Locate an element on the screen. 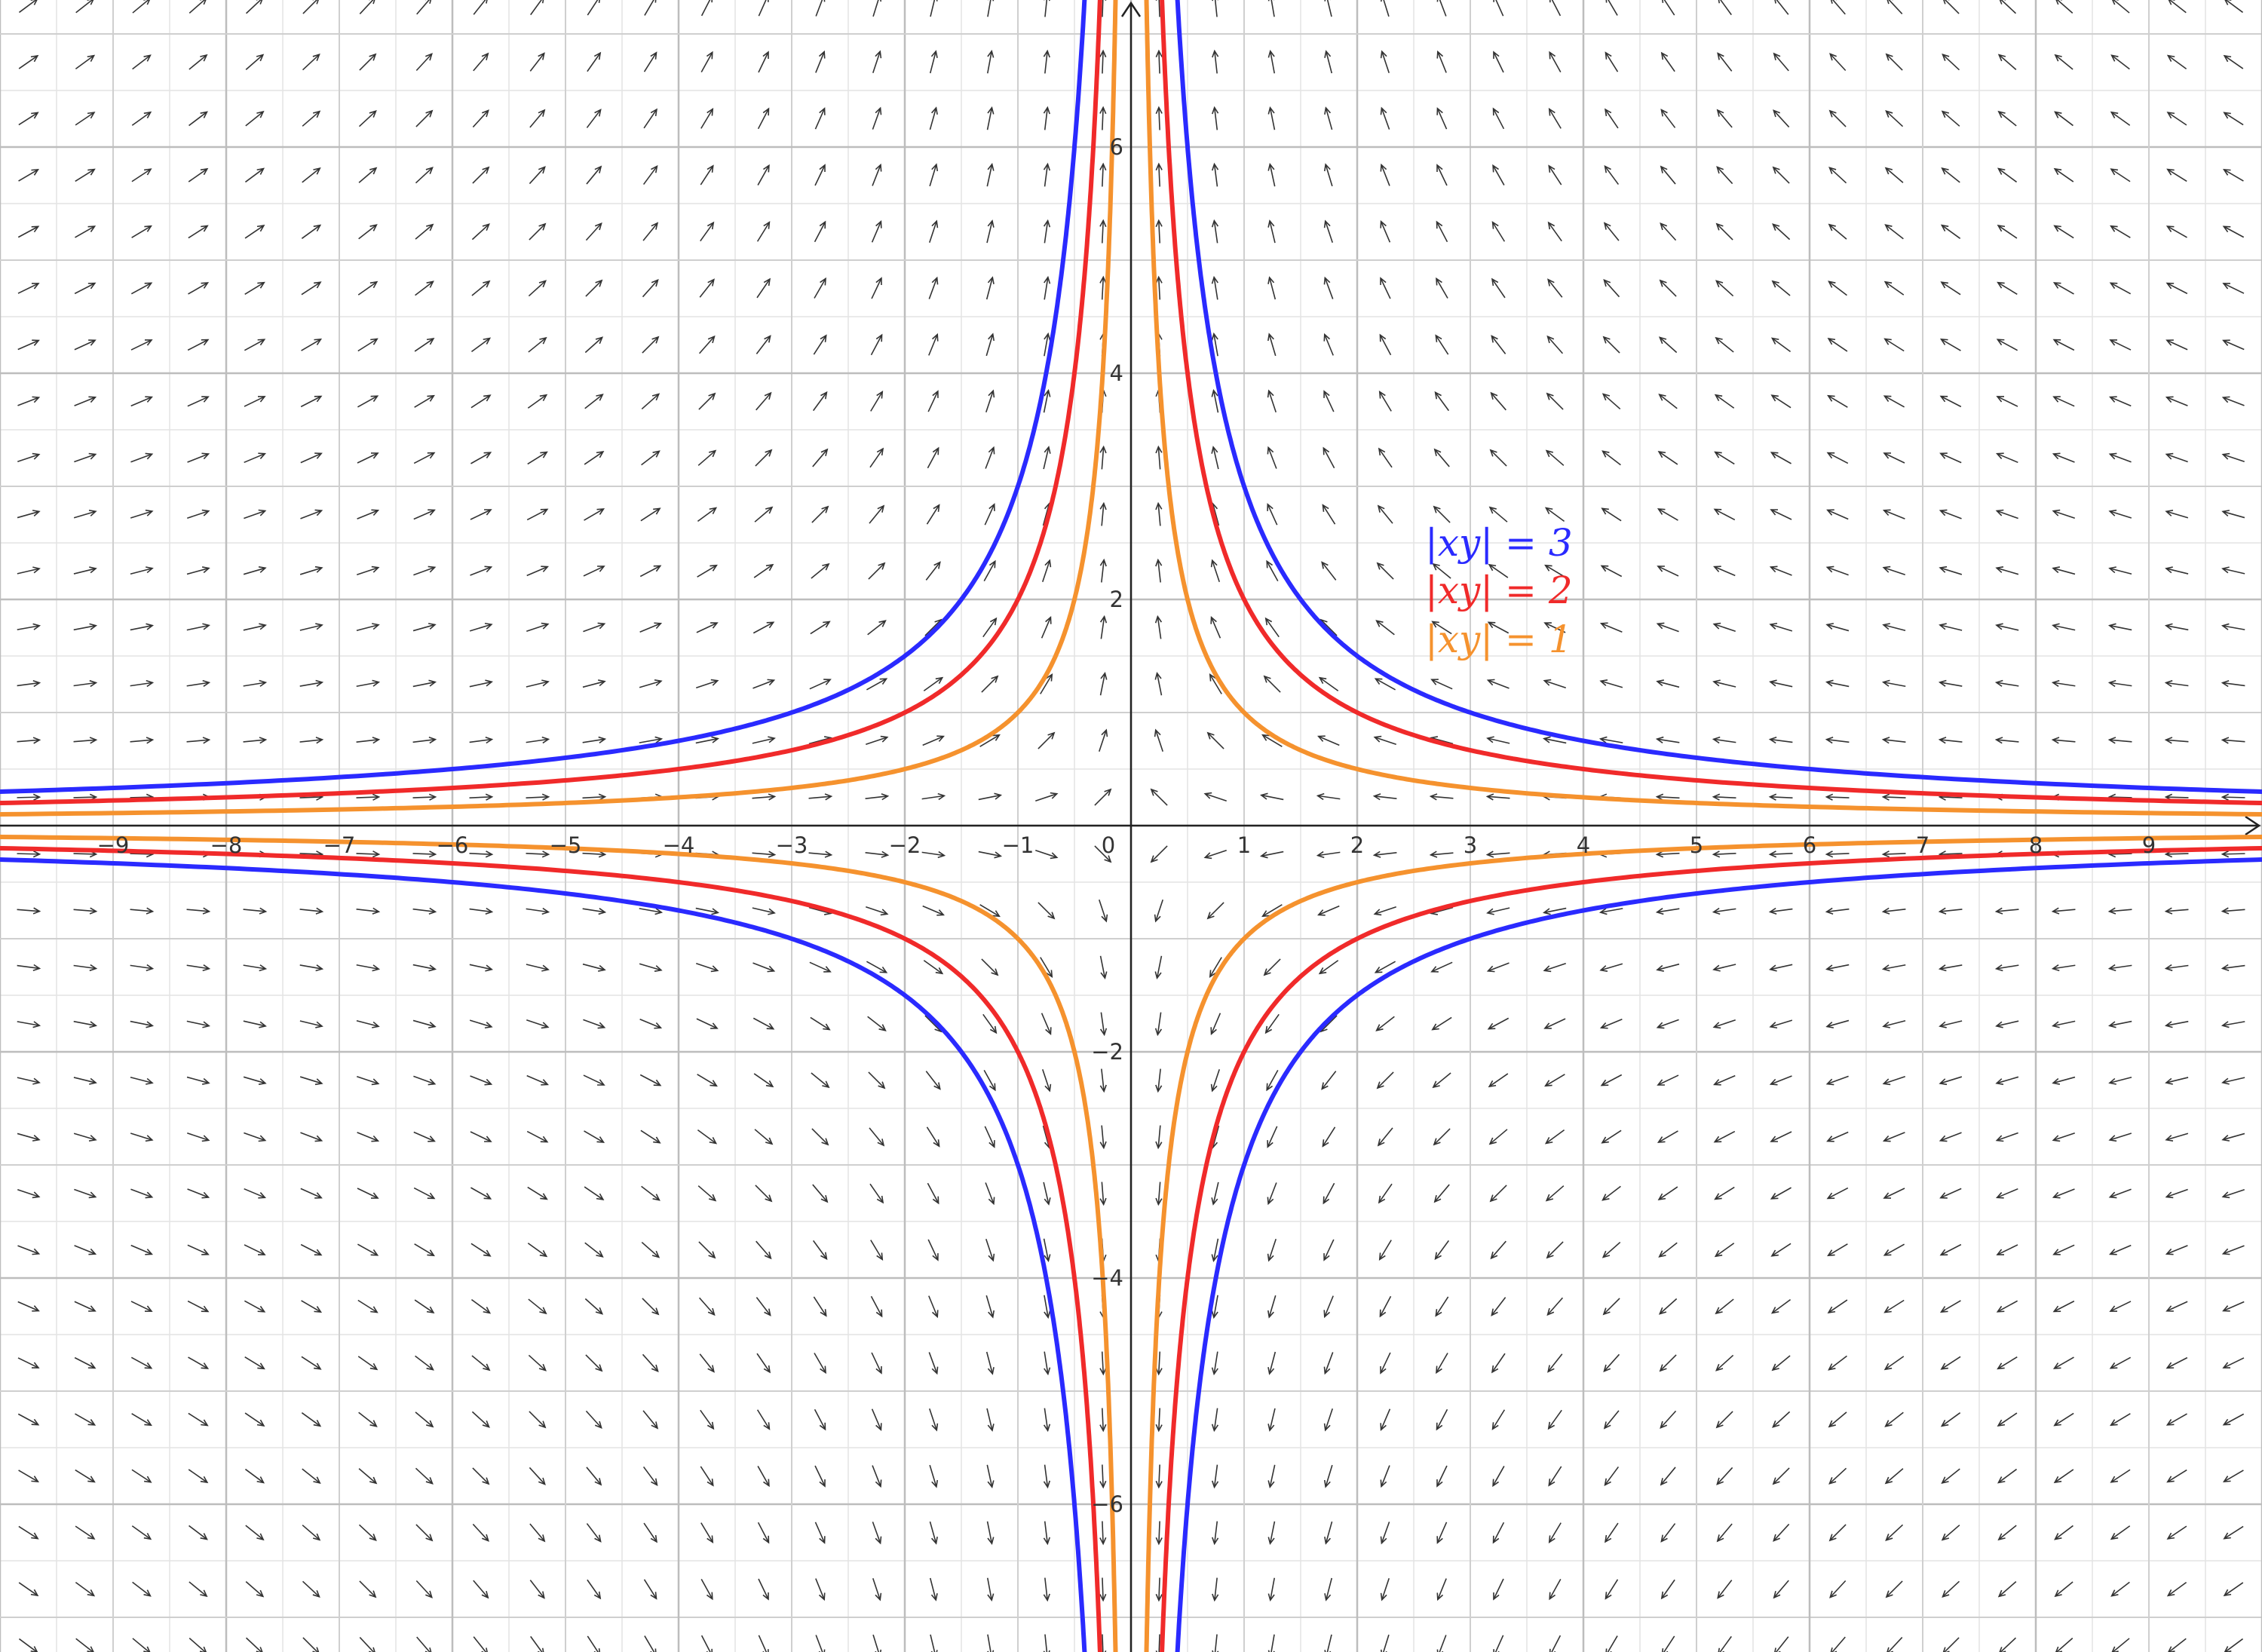 This screenshot has height=1652, width=2262. x-tick-label: −4 is located at coordinates (679, 845).